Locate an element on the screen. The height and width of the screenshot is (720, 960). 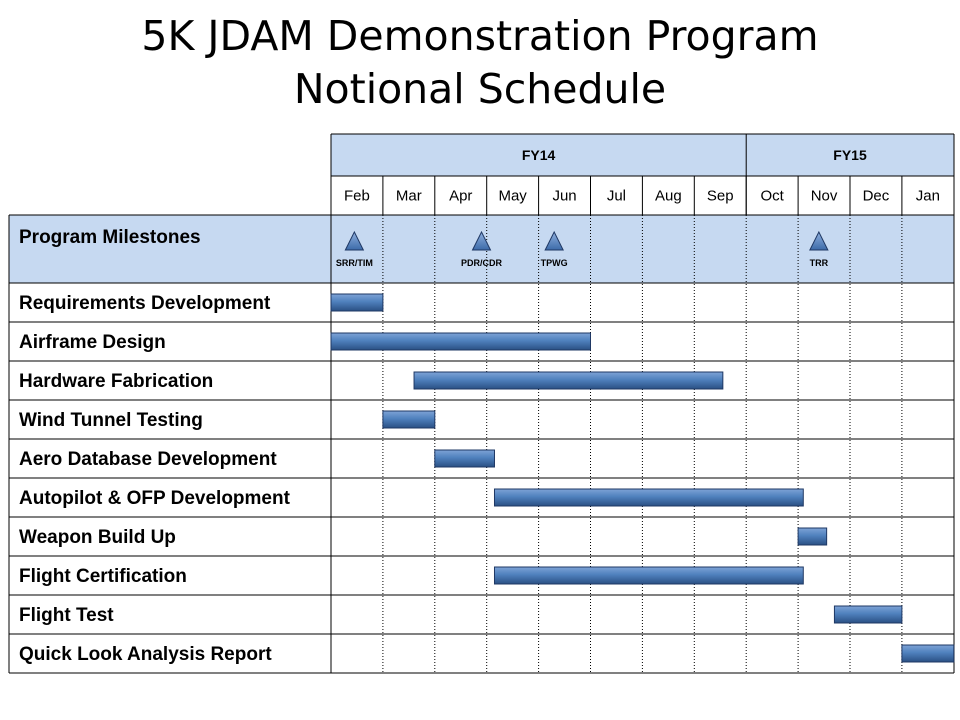
task-label: Requirements Development is located at coordinates (145, 303).